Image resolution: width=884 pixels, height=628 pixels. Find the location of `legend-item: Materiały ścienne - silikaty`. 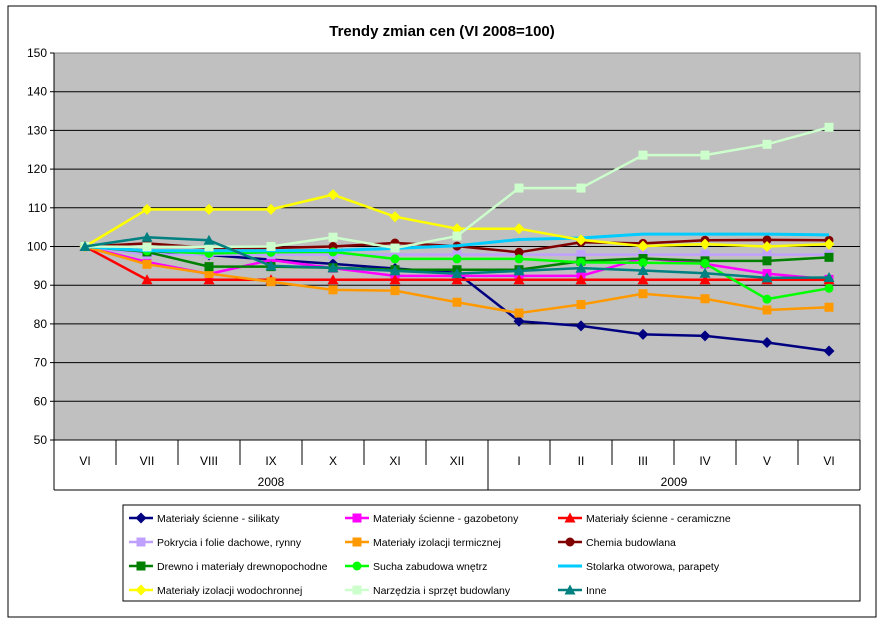

legend-item: Materiały ścienne - silikaty is located at coordinates (204, 518).